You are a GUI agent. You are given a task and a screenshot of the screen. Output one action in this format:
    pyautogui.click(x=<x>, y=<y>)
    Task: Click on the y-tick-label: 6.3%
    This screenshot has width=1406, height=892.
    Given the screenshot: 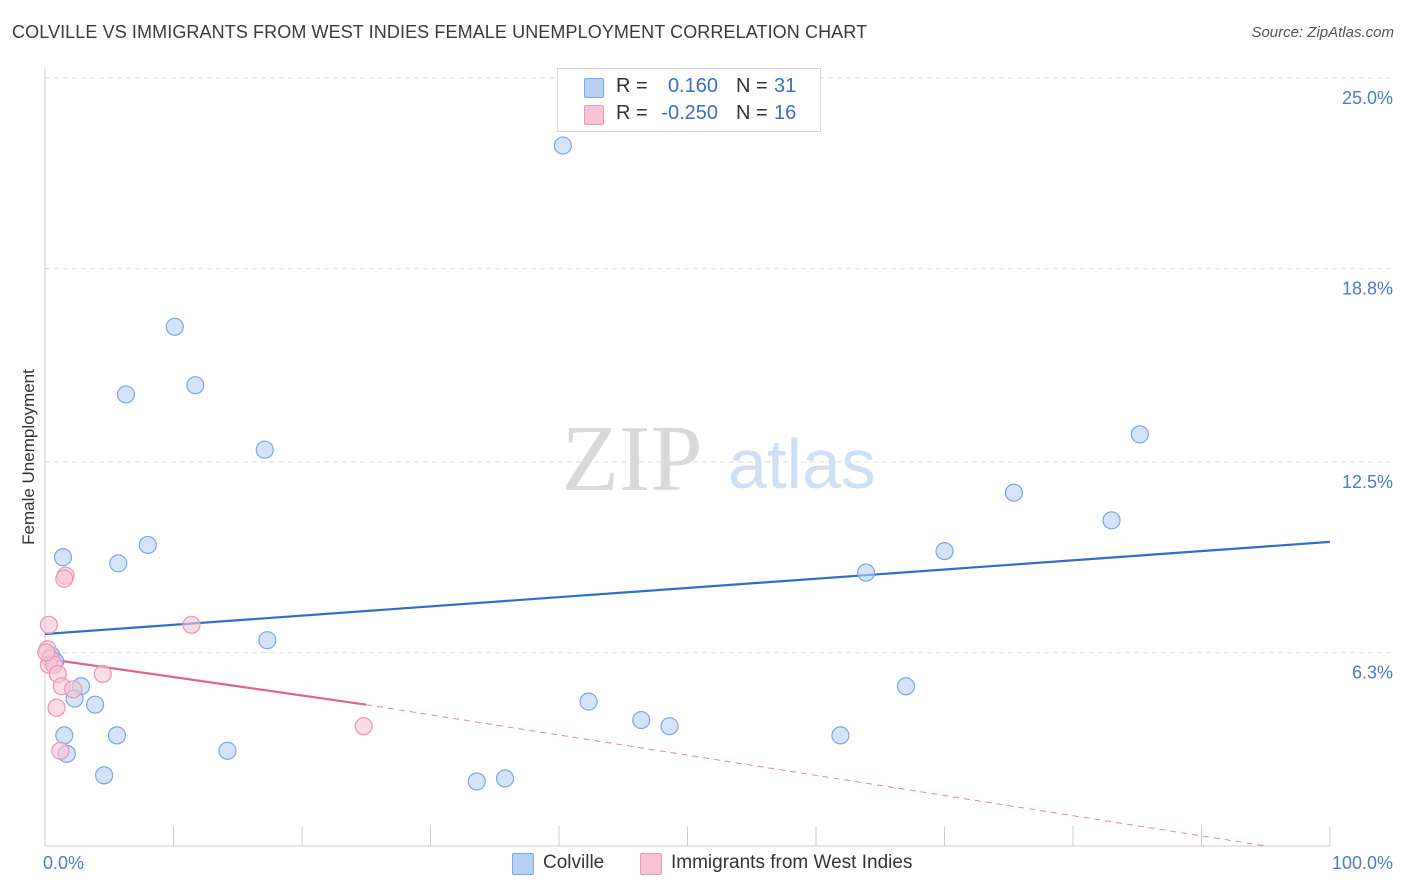 What is the action you would take?
    pyautogui.click(x=1372, y=672)
    